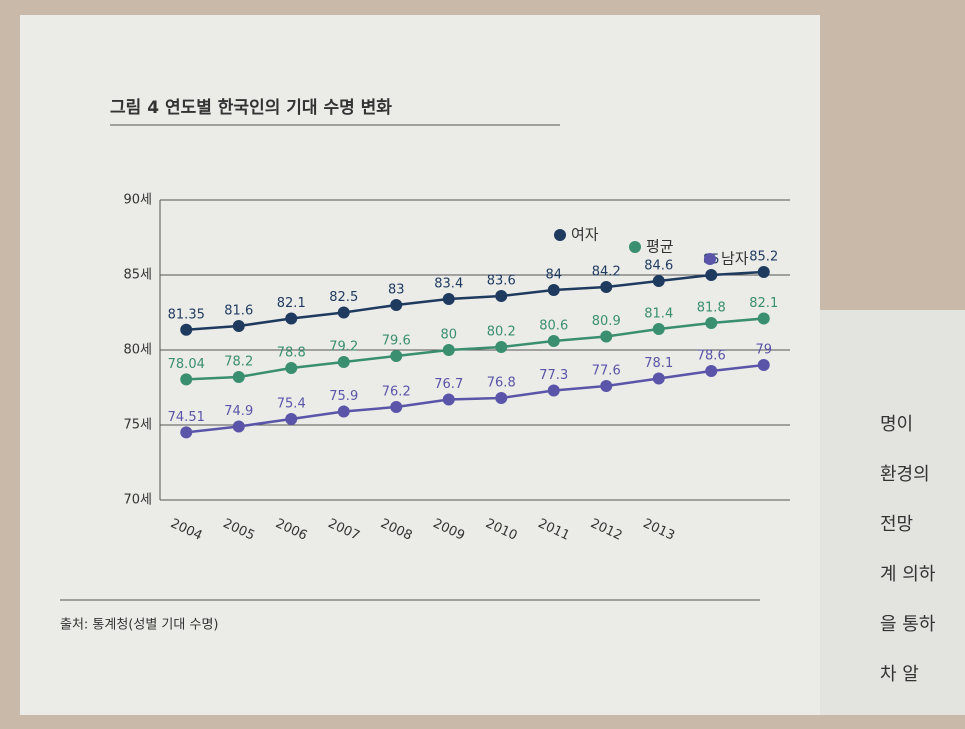 The image size is (965, 729). What do you see at coordinates (137, 350) in the screenshot?
I see `y-tick-label: 80세` at bounding box center [137, 350].